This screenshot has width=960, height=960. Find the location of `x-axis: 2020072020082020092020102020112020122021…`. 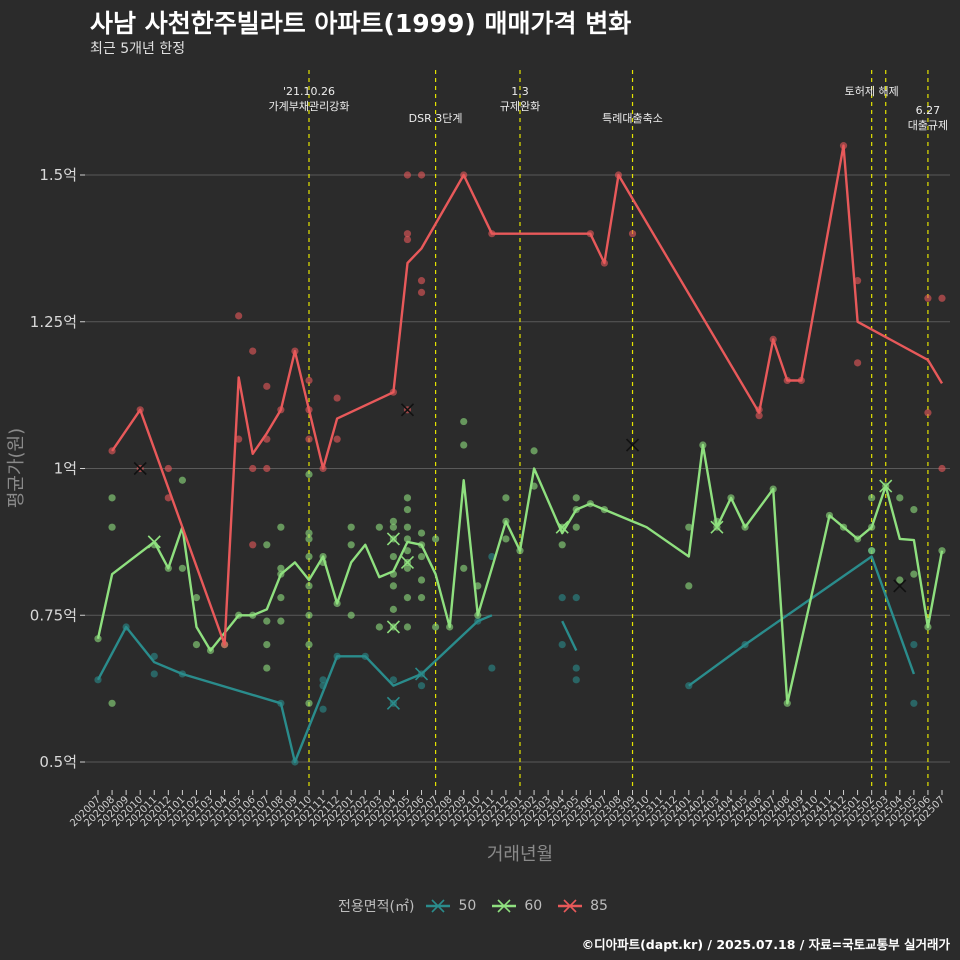

x-axis: 2020072020082020092020102020112020122021… is located at coordinates (507, 809).